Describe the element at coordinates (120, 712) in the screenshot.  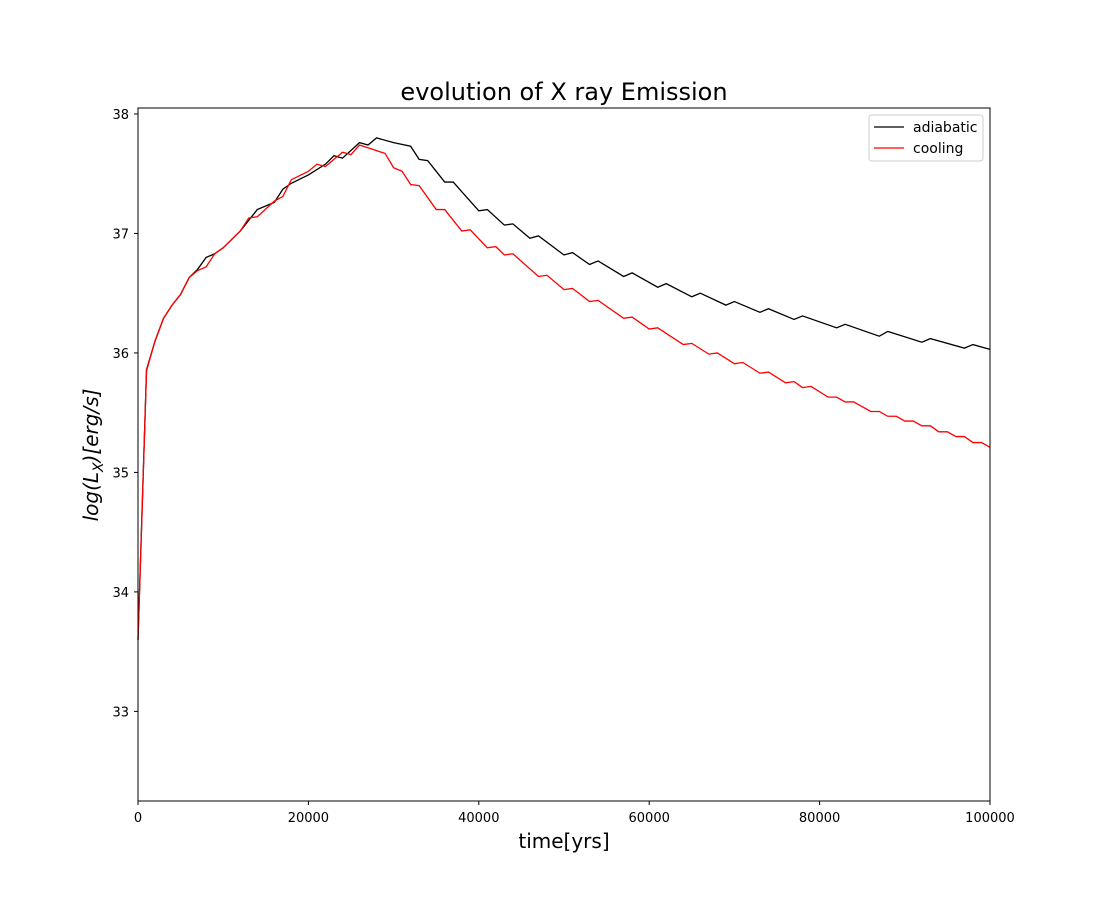
I see `y-tick-label: 33` at that location.